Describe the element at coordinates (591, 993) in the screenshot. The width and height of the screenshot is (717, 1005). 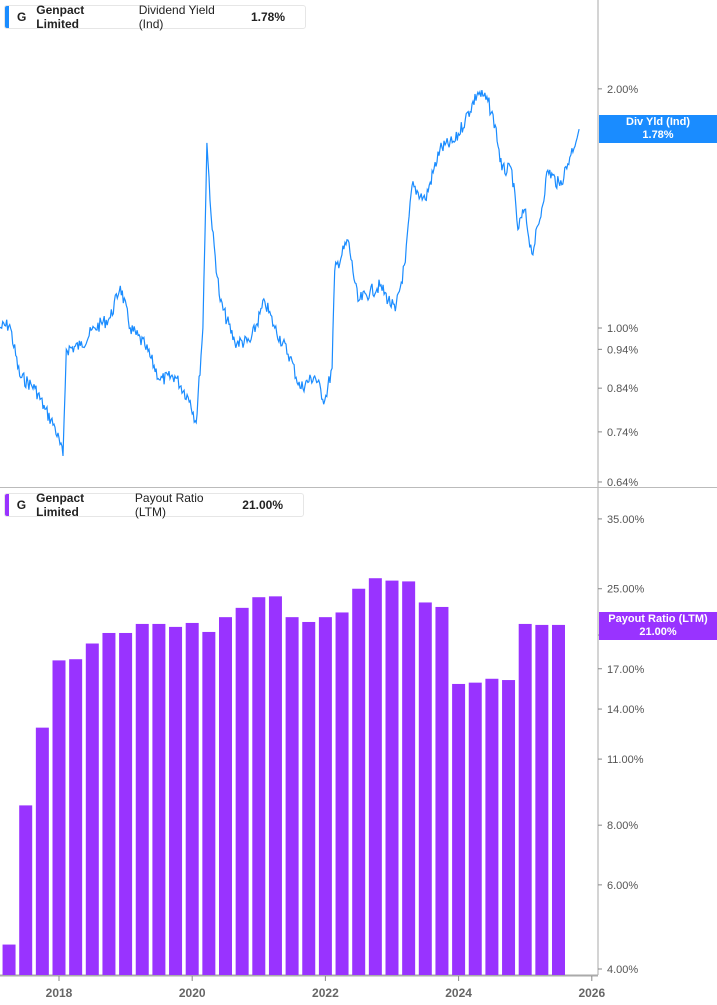
I see `x-tick-label: 2026` at that location.